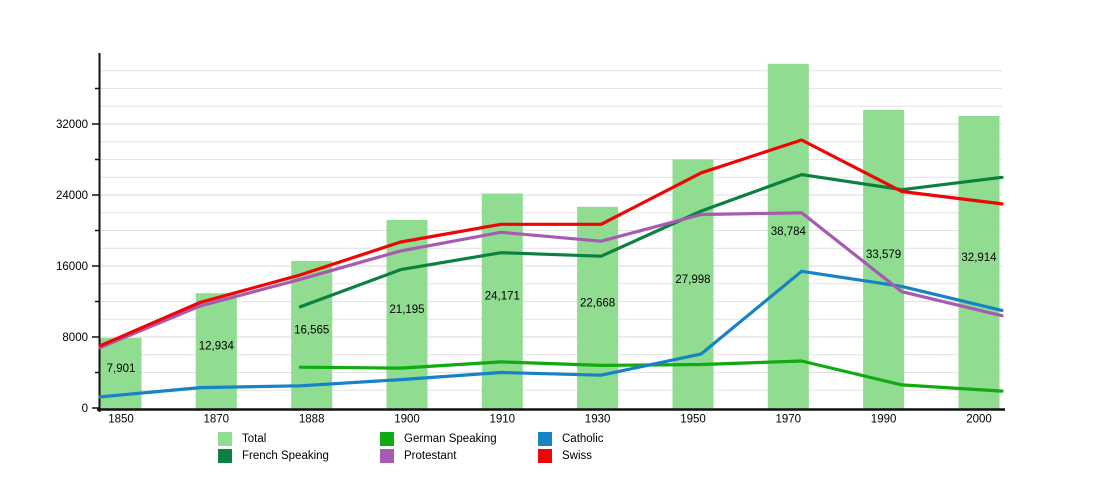 Image resolution: width=1100 pixels, height=500 pixels. What do you see at coordinates (312, 420) in the screenshot?
I see `x-tick-label: 1888` at bounding box center [312, 420].